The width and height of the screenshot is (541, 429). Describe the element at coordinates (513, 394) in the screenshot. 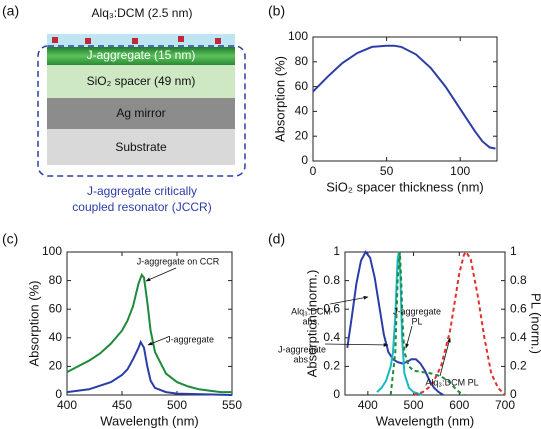

I see `y2-tick-label: 0` at that location.